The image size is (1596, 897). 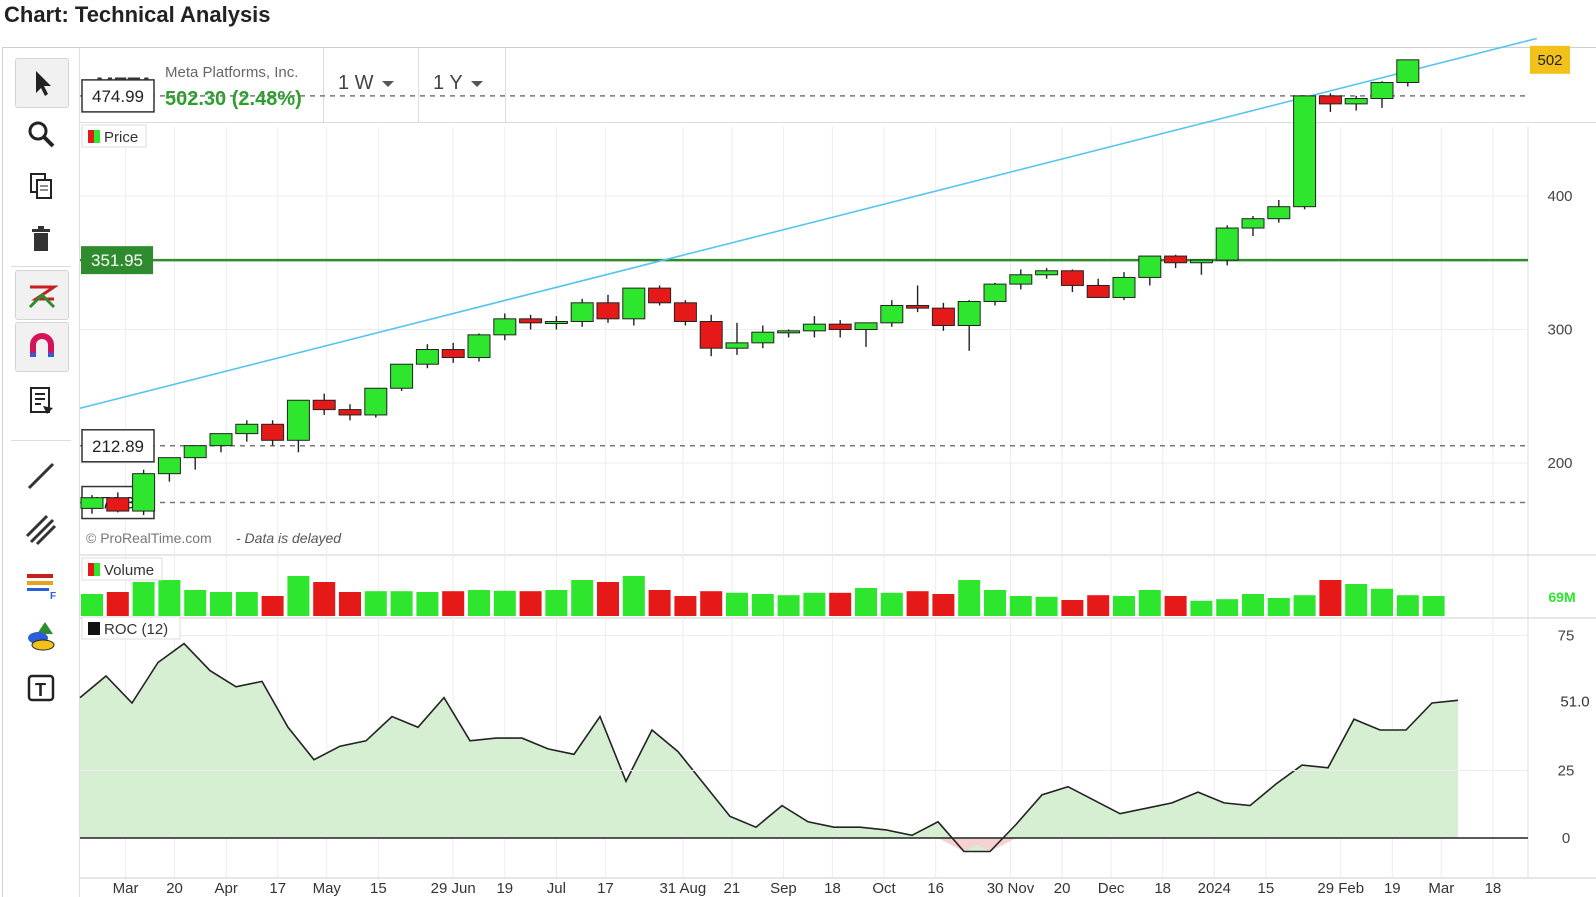 What do you see at coordinates (1340, 888) in the screenshot?
I see `x-axis-tick-label: 29 Feb` at bounding box center [1340, 888].